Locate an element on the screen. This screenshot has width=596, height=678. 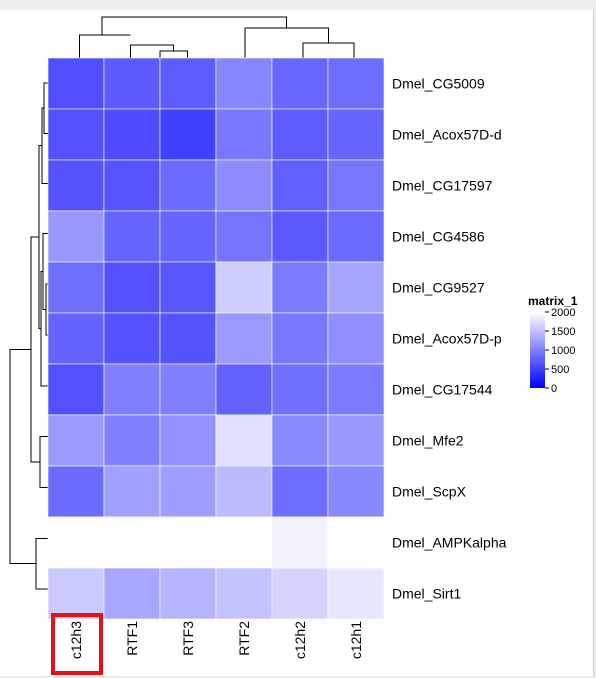
panel-border is located at coordinates (593, 343).